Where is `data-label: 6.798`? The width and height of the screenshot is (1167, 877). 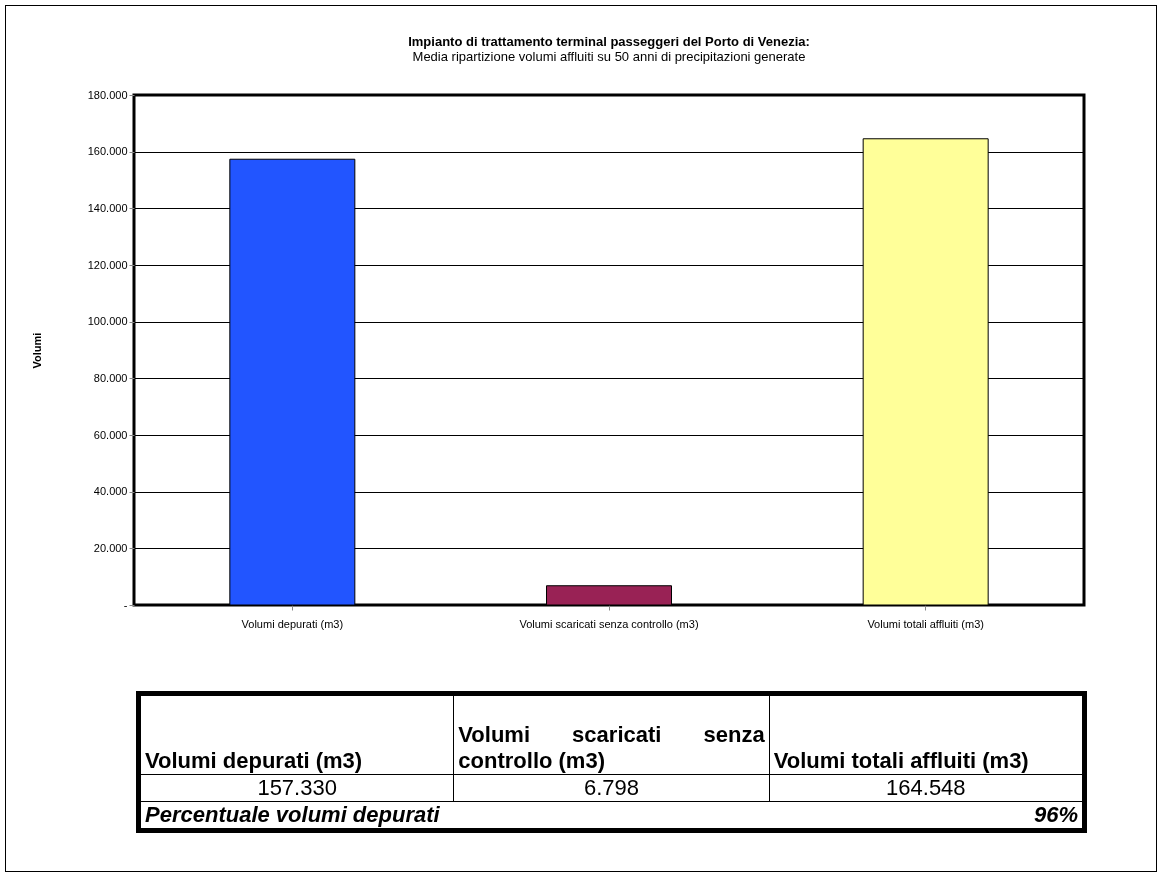
data-label: 6.798 is located at coordinates (611, 788).